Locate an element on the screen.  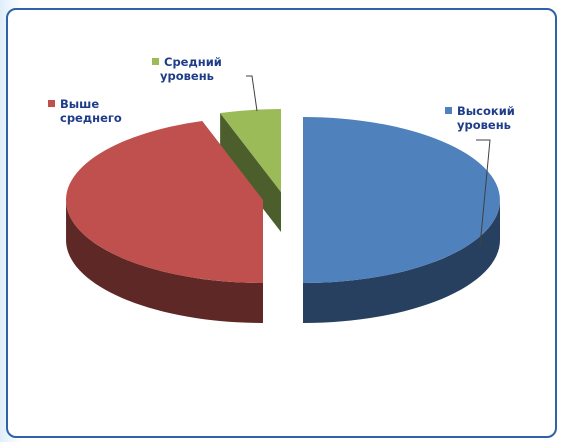
slice-label-0-line-1: Высокий is located at coordinates (486, 111).